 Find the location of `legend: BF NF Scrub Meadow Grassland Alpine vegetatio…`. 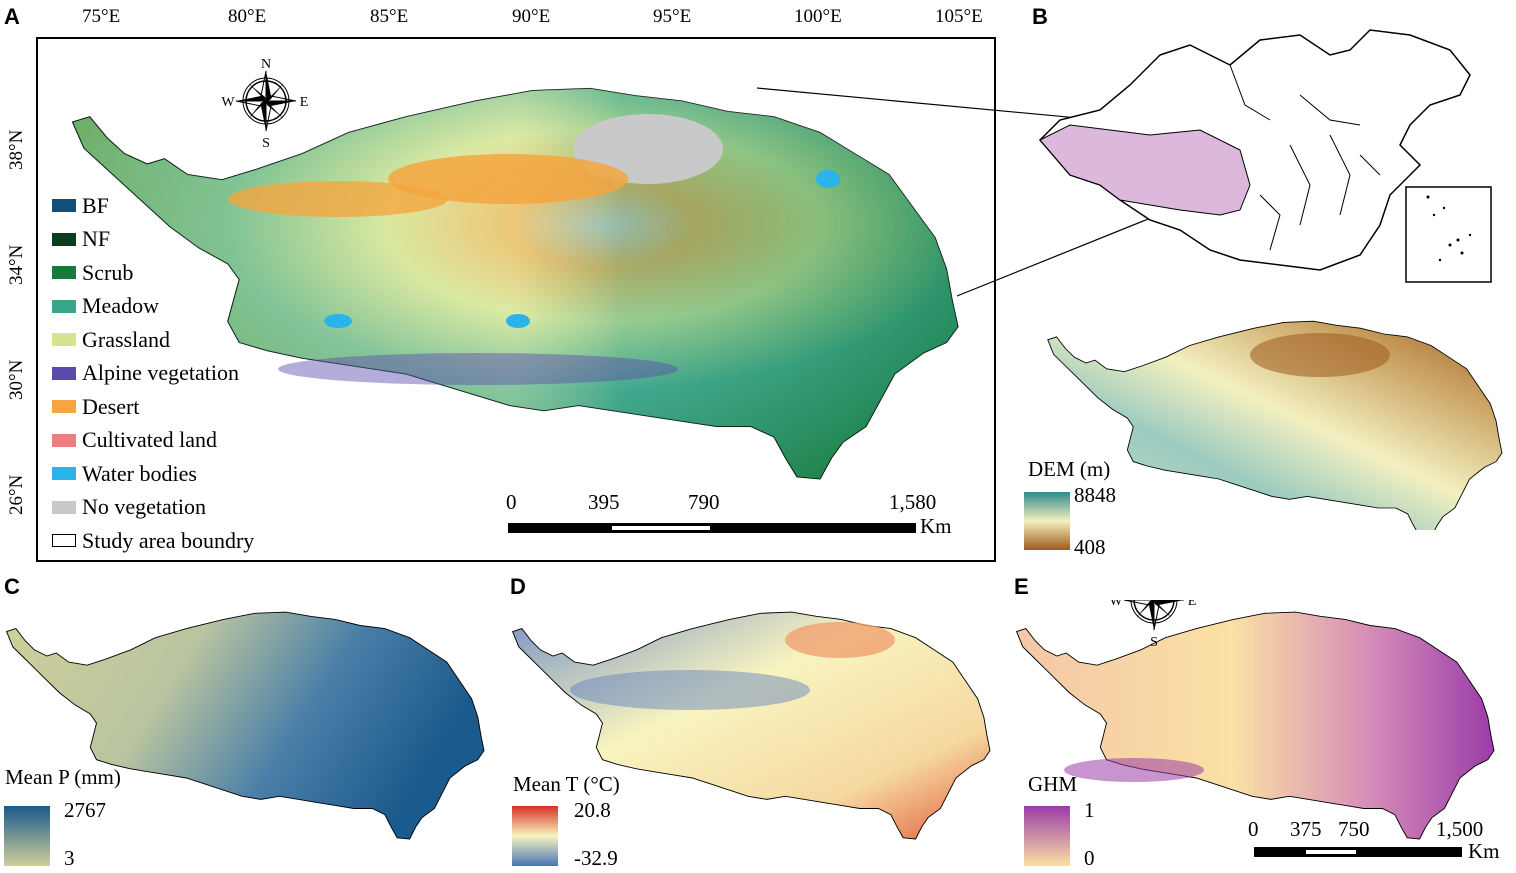

legend: BF NF Scrub Meadow Grassland Alpine vegetatio… is located at coordinates (153, 373).